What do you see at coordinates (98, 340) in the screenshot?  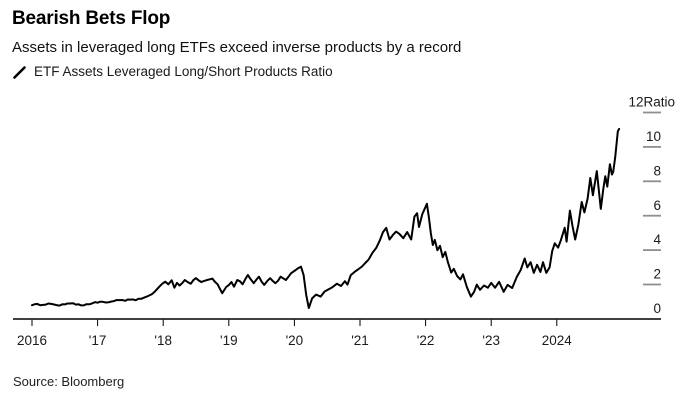 I see `x-tick-label: '17` at bounding box center [98, 340].